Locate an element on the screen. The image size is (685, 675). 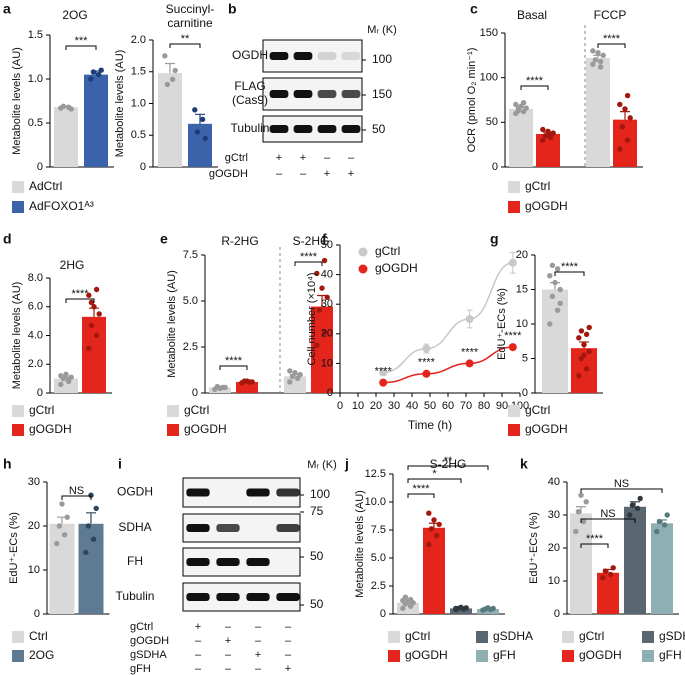
x-axis-label: Time (h) is located at coordinates (430, 425).